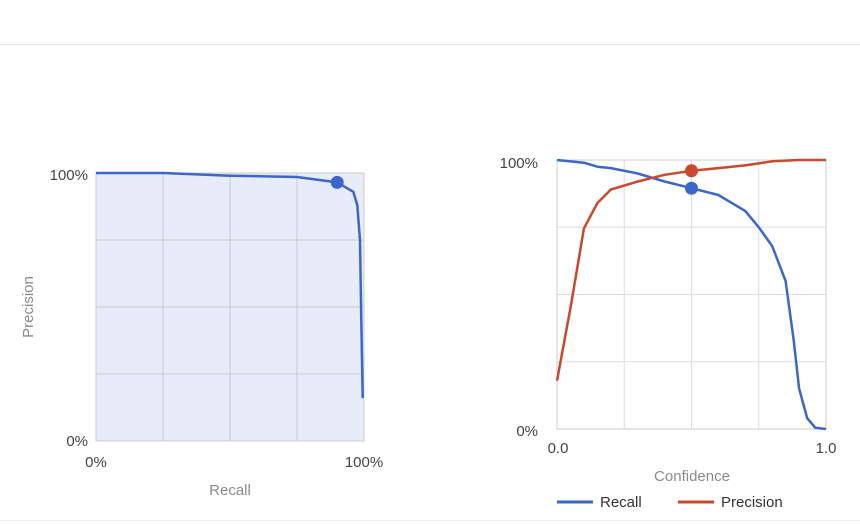 This screenshot has width=860, height=524. Describe the element at coordinates (230, 490) in the screenshot. I see `x-axis-title: Recall` at that location.